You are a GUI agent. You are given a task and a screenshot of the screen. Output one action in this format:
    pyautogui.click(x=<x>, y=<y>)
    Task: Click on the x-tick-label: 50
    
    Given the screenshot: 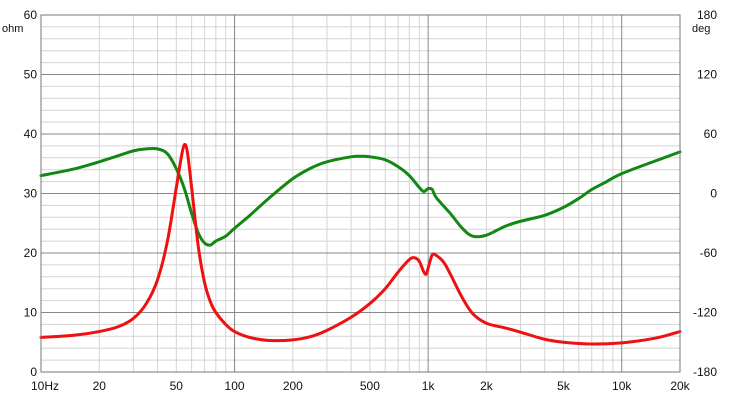 What is the action you would take?
    pyautogui.click(x=177, y=386)
    